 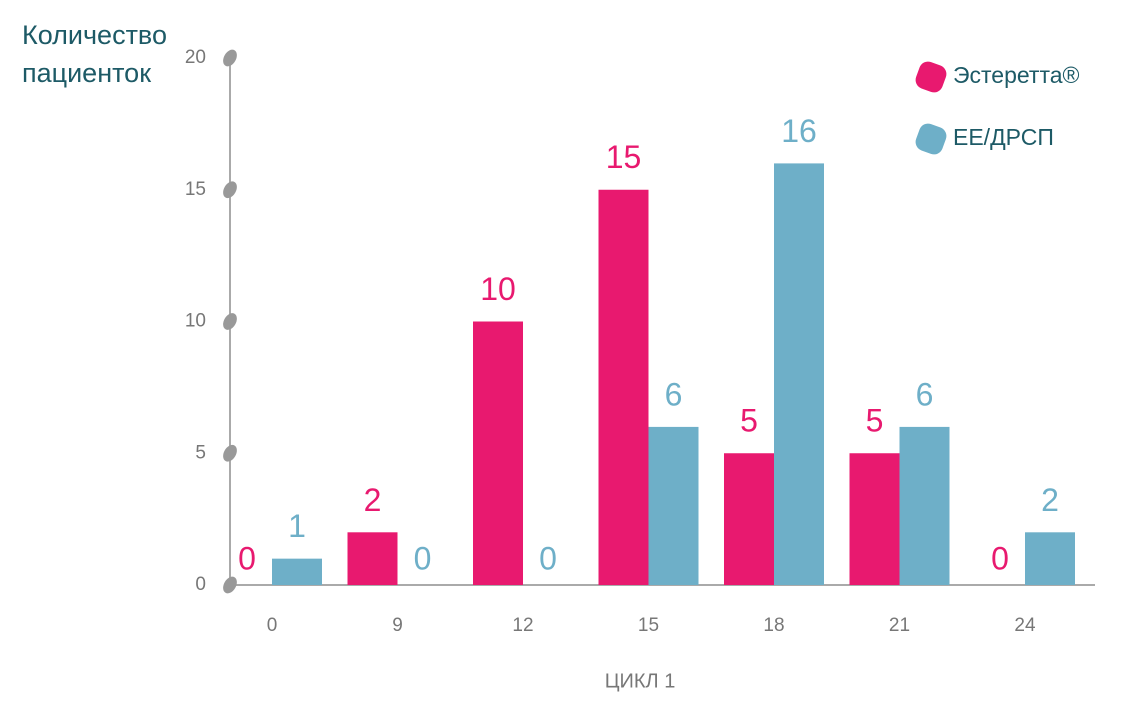 I want to click on legend-label: ЕЕ/ДРСП, so click(x=1003, y=137).